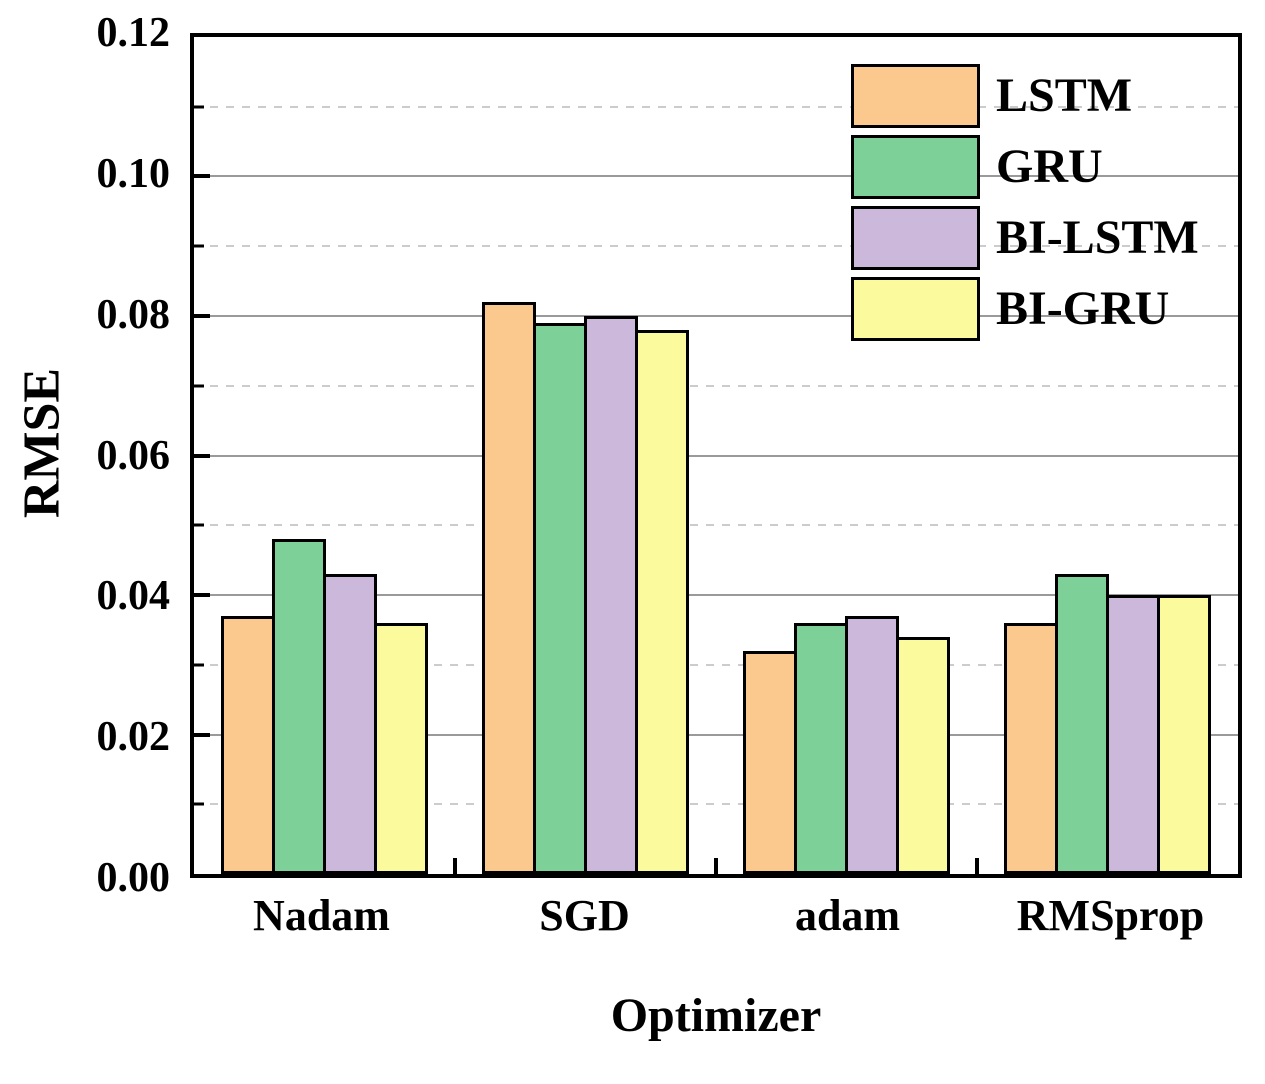 This screenshot has height=1084, width=1265. I want to click on bar-GRU-SGD, so click(560, 598).